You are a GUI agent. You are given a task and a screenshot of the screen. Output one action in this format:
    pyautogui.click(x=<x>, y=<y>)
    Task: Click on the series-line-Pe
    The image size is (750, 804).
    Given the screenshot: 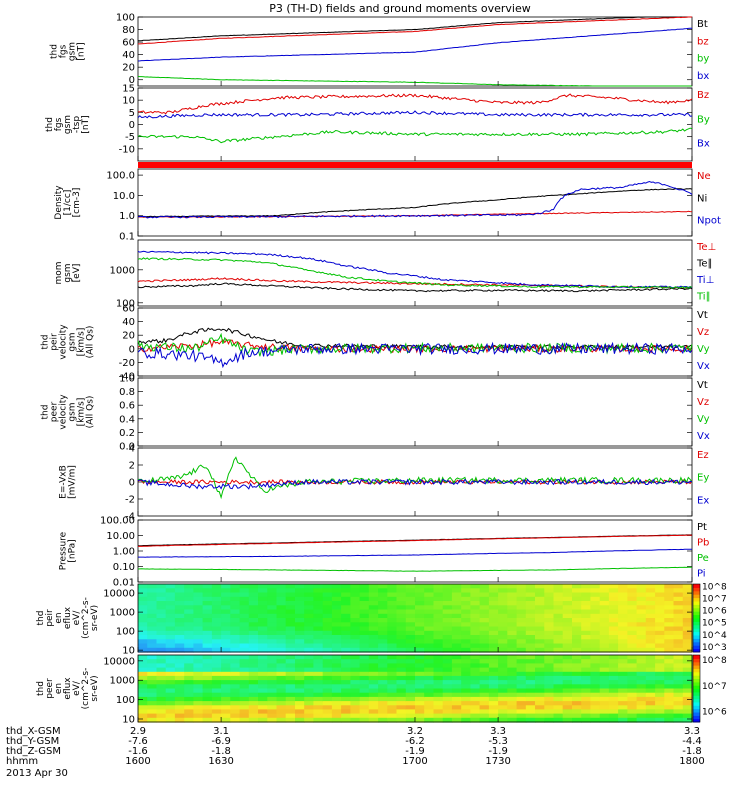 What is the action you would take?
    pyautogui.click(x=415, y=569)
    